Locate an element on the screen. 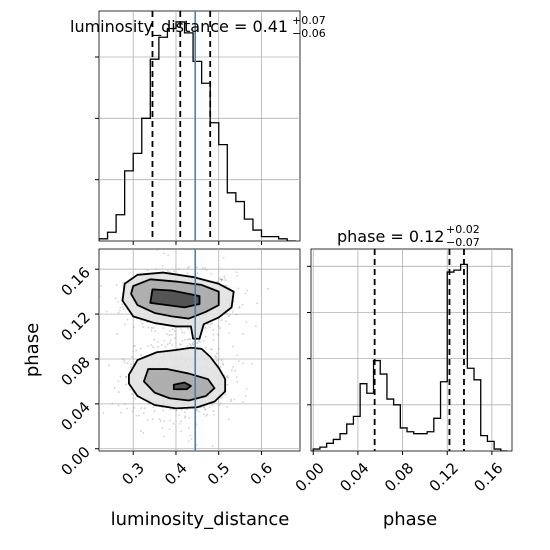  histogram-bars is located at coordinates (197, 131).